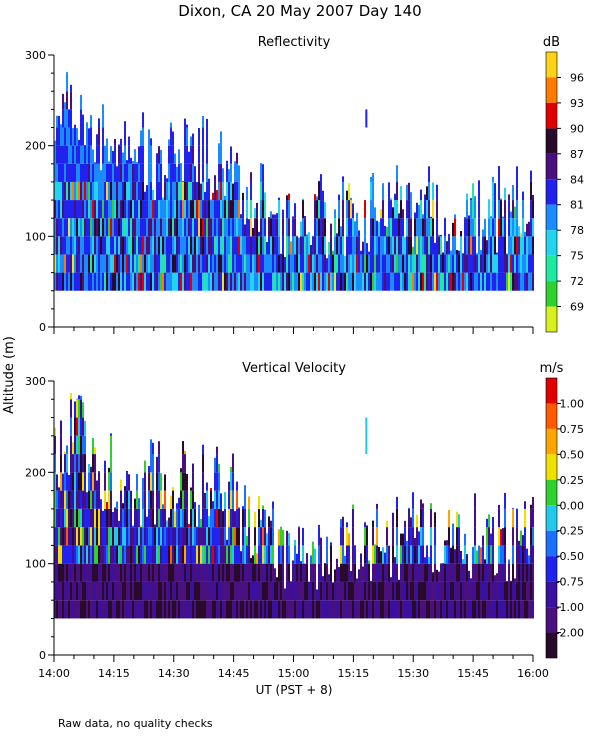 The image size is (600, 750). I want to click on isolated-echo, so click(366, 118).